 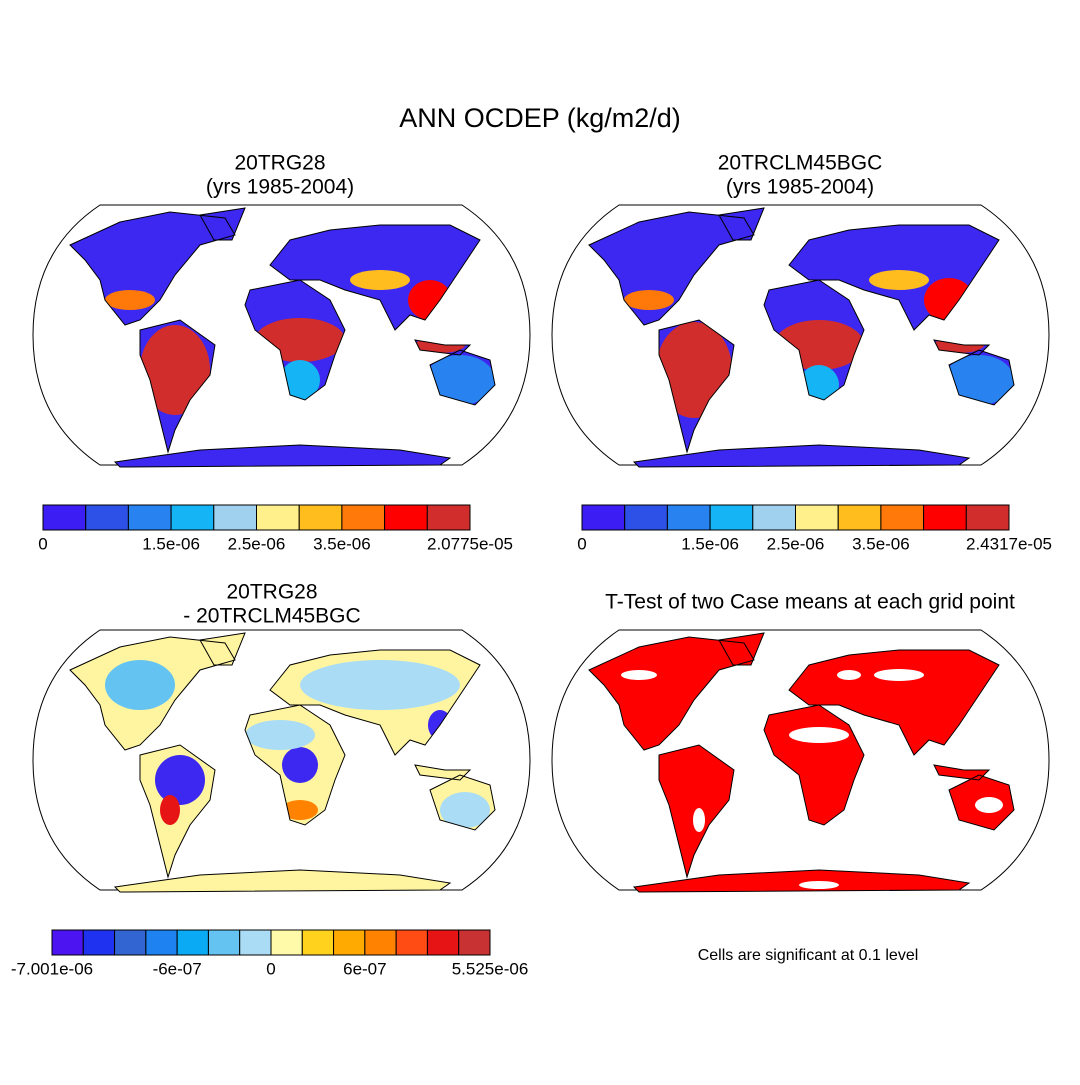 What do you see at coordinates (470, 543) in the screenshot?
I see `colorbar-label: 2.0775e-05` at bounding box center [470, 543].